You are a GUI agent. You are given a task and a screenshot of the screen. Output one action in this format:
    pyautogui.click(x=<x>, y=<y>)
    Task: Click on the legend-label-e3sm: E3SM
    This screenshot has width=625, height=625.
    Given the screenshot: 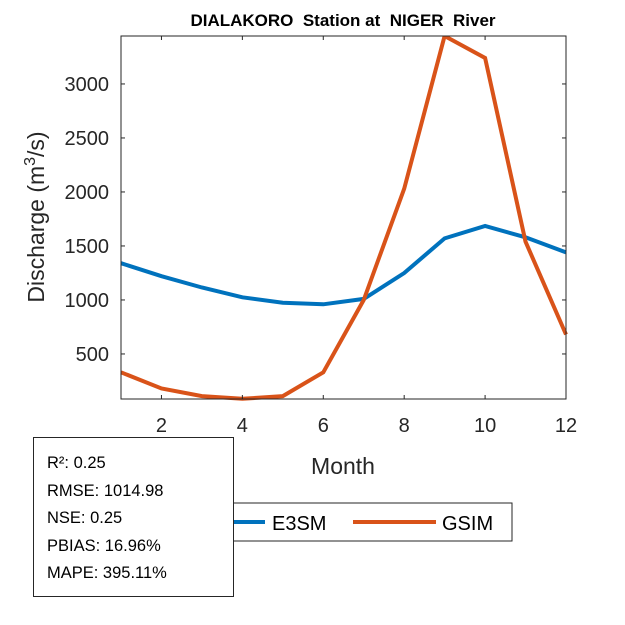 What is the action you would take?
    pyautogui.click(x=299, y=524)
    